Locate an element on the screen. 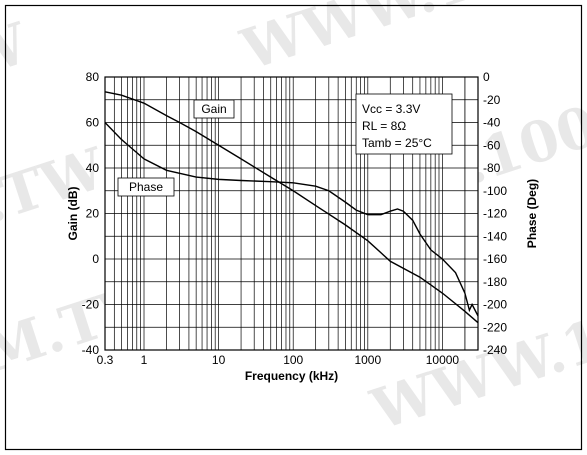 This screenshot has width=587, height=455. y-right-tick-label: -40 is located at coordinates (492, 123).